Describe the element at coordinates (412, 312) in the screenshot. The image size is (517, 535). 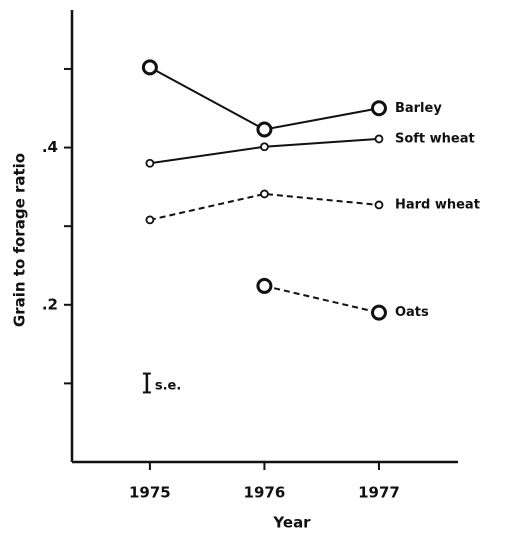
I see `series-label: Oats` at that location.